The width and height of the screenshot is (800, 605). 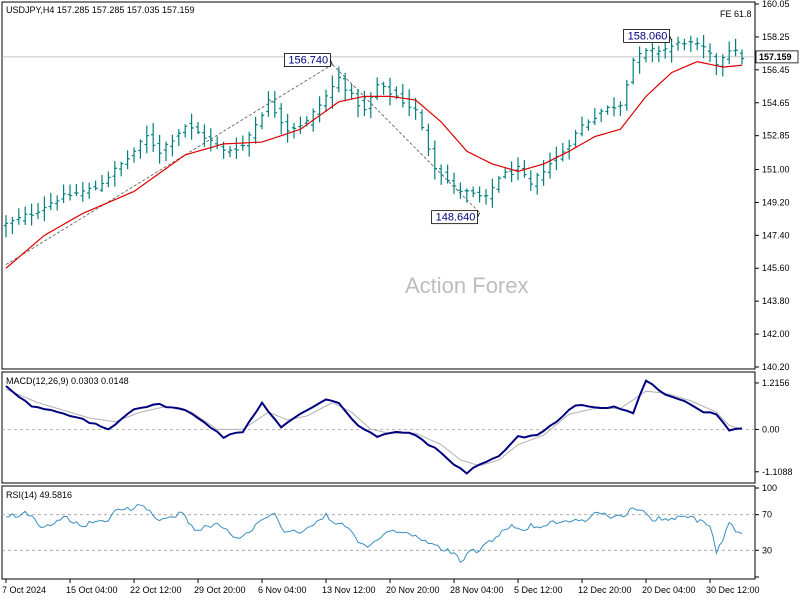 I want to click on price-tick-label: 149.20, so click(x=776, y=202).